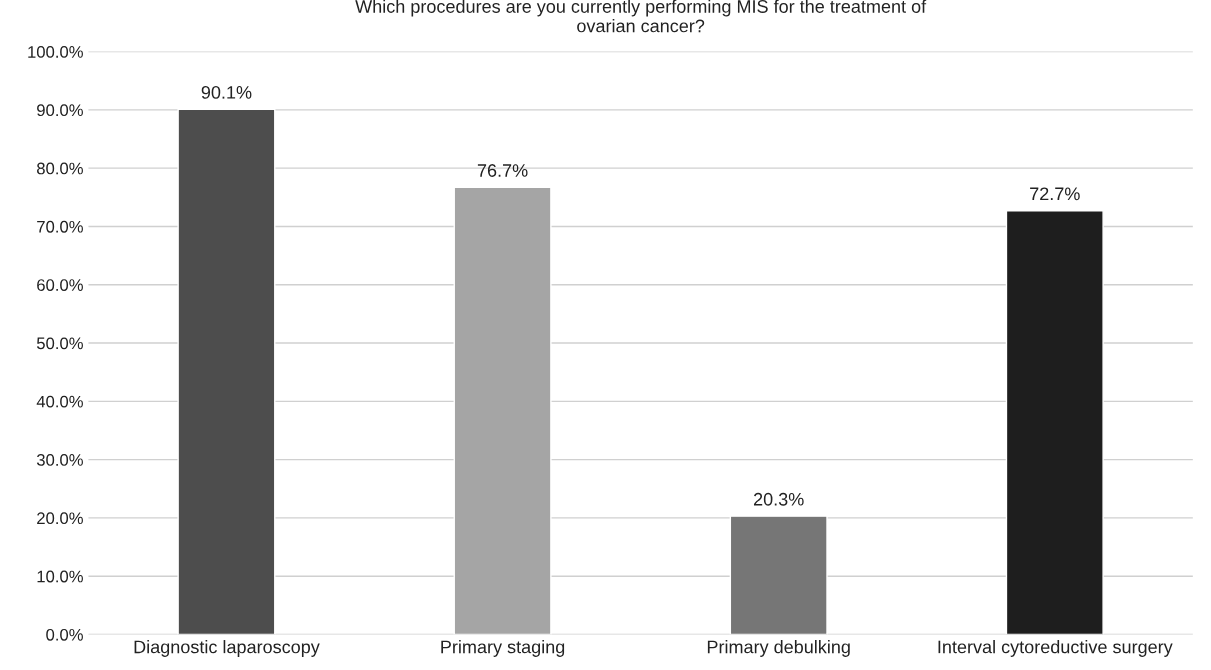  What do you see at coordinates (60, 518) in the screenshot?
I see `y-tick-label: 20.0%` at bounding box center [60, 518].